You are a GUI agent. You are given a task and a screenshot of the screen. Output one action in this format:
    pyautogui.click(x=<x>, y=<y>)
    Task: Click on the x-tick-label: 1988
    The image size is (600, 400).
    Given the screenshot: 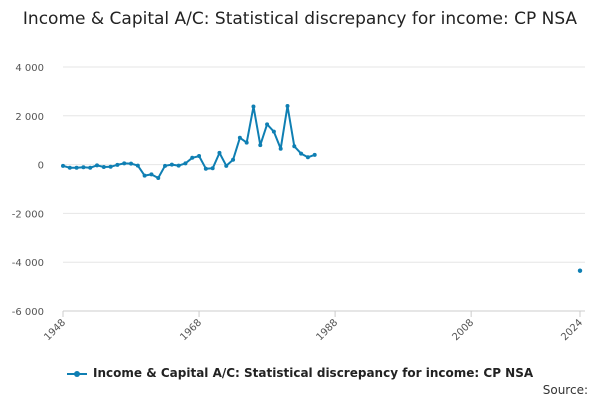 What is the action you would take?
    pyautogui.click(x=327, y=330)
    